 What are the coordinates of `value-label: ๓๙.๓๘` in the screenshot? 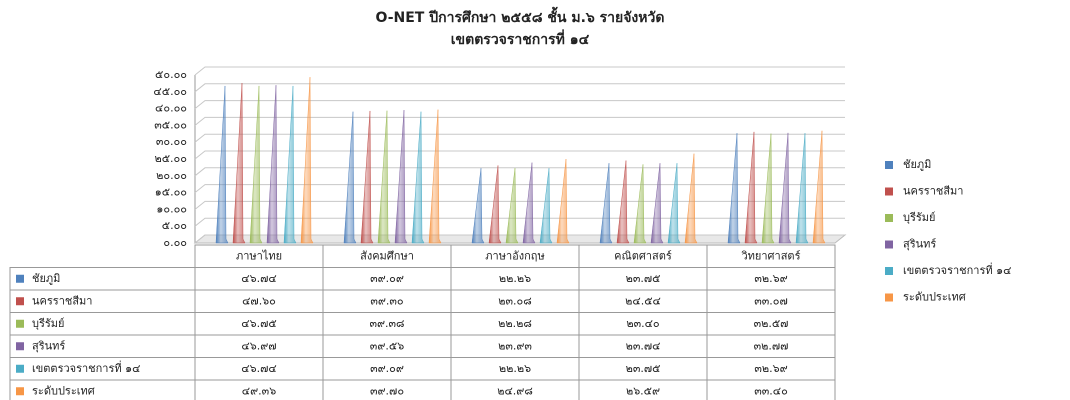 It's located at (386, 323).